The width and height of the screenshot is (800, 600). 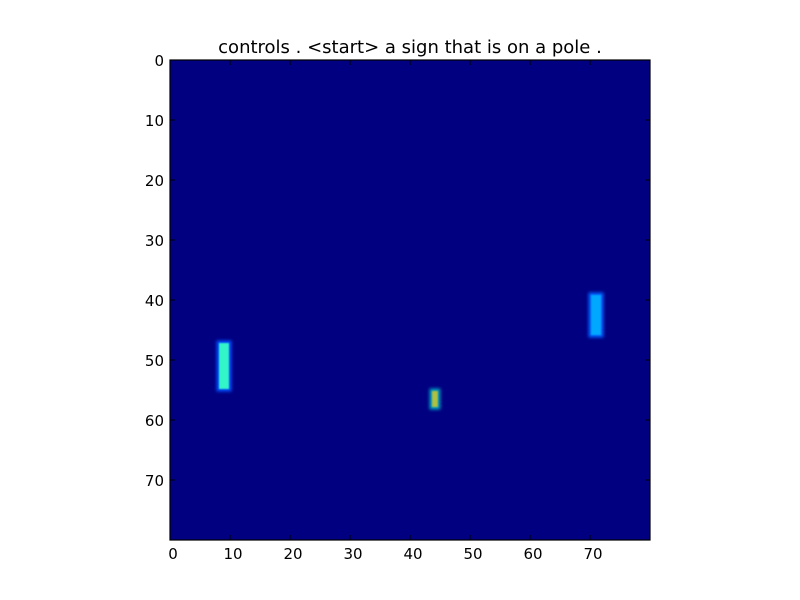 What do you see at coordinates (173, 554) in the screenshot?
I see `x-tick-label: 0` at bounding box center [173, 554].